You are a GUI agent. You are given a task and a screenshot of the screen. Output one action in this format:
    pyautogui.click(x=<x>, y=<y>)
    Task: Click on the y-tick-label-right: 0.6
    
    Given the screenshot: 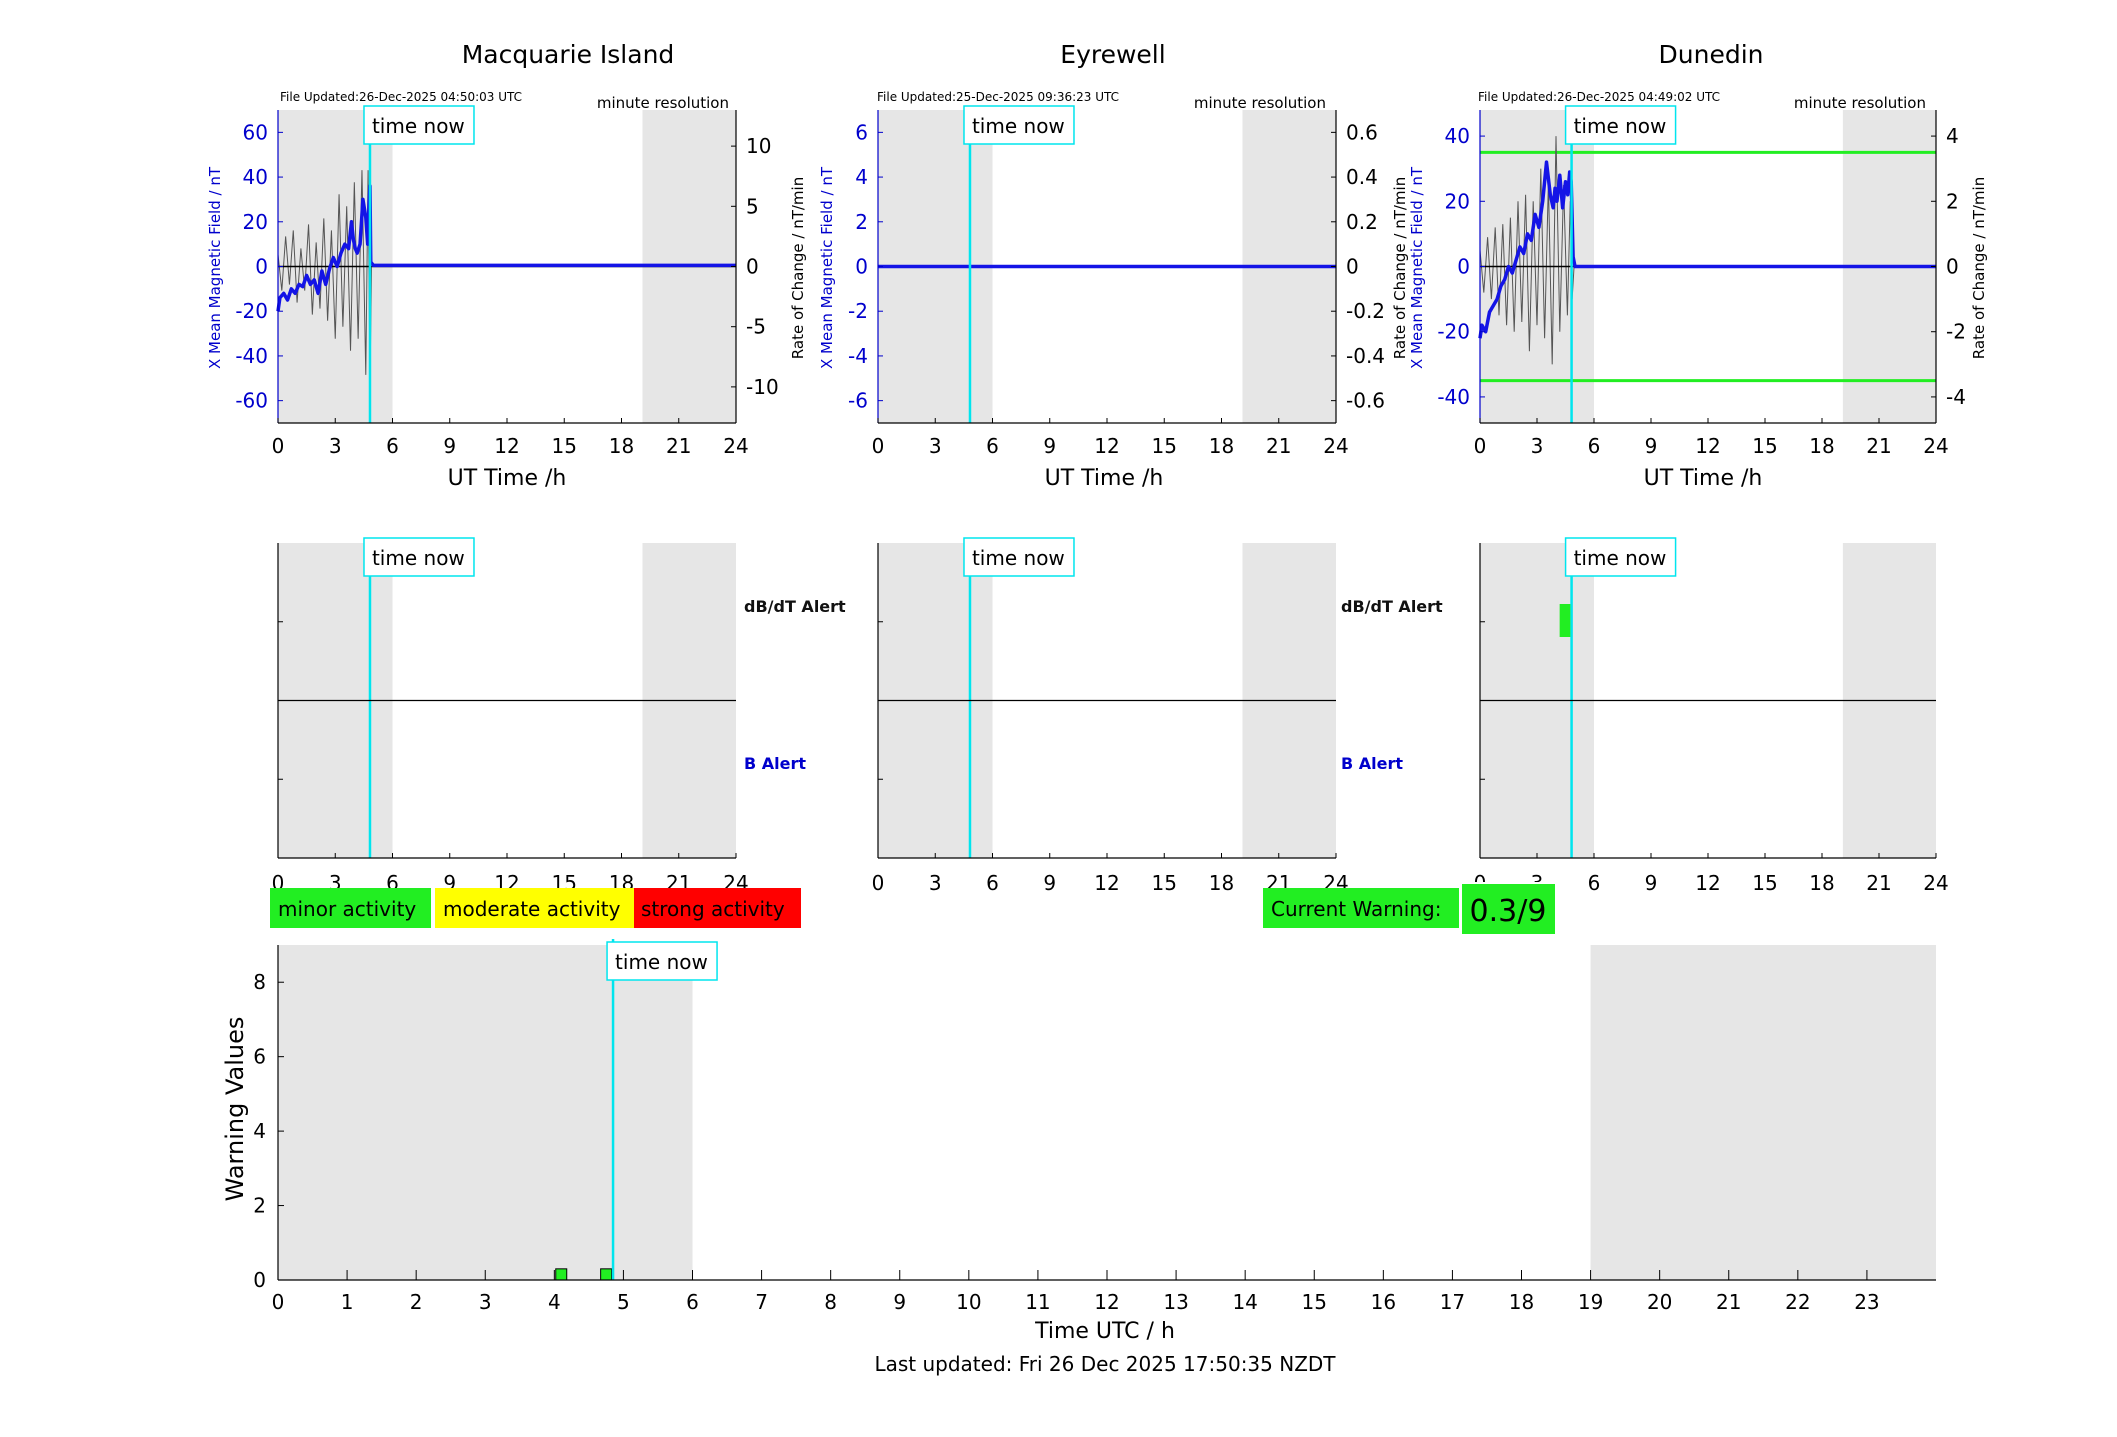 What is the action you would take?
    pyautogui.click(x=1362, y=132)
    